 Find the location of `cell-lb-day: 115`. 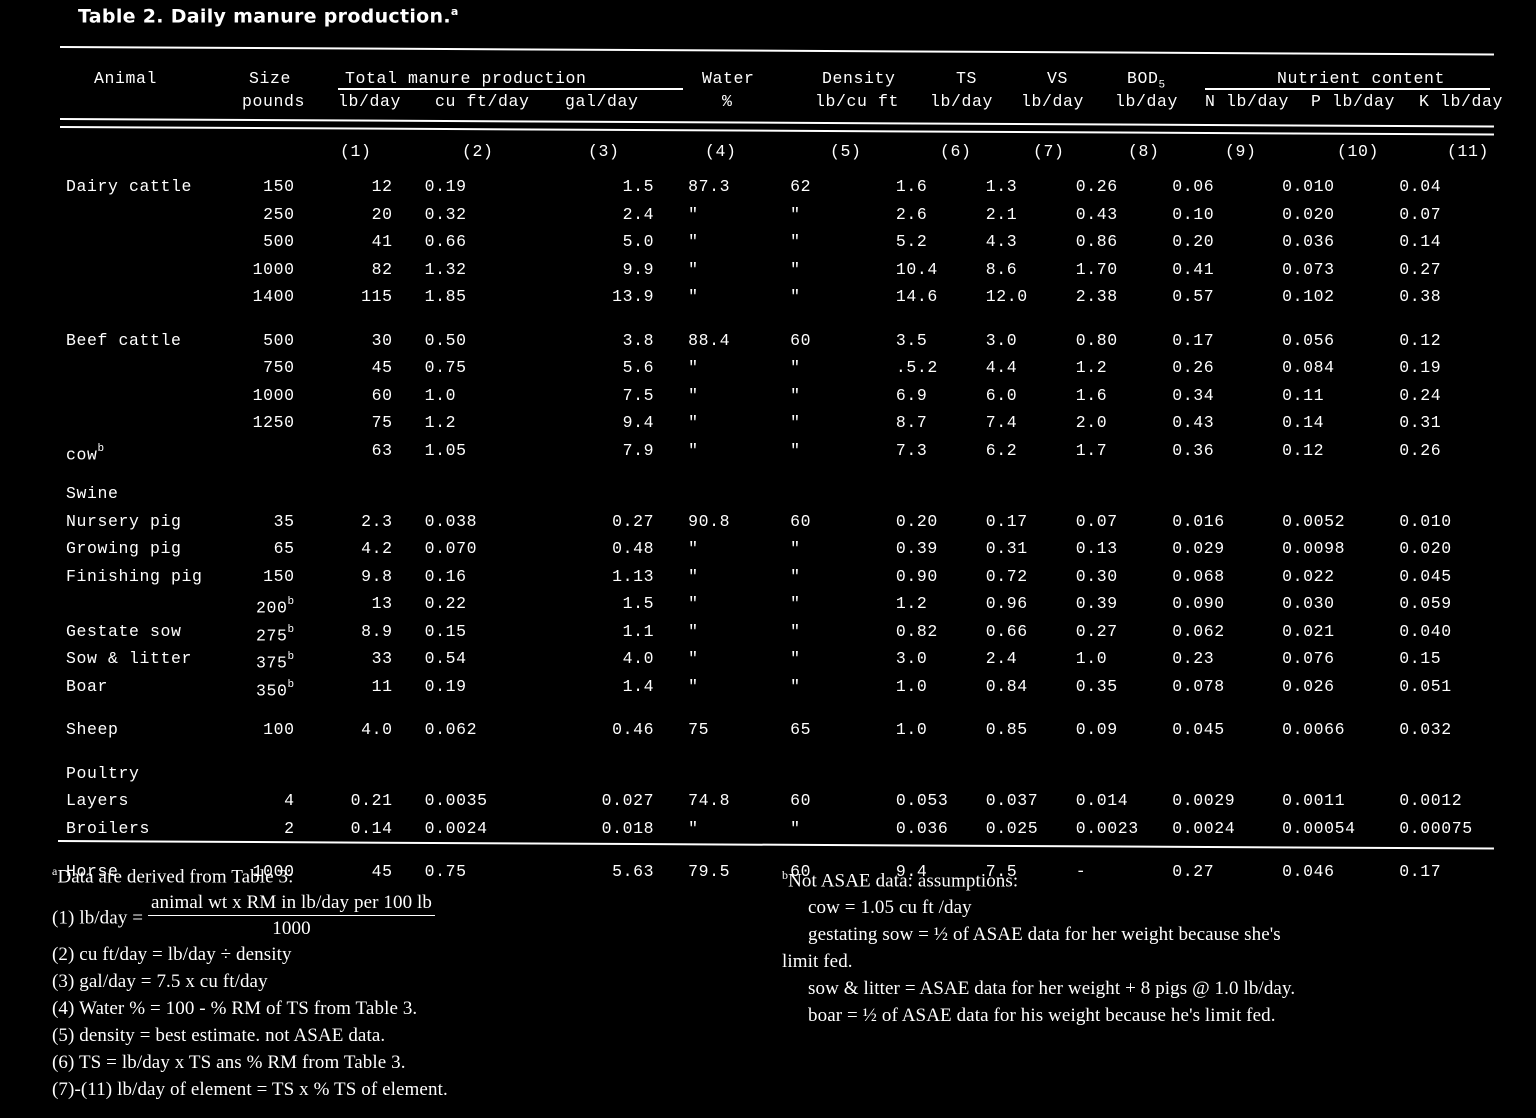

cell-lb-day: 115 is located at coordinates (377, 296).